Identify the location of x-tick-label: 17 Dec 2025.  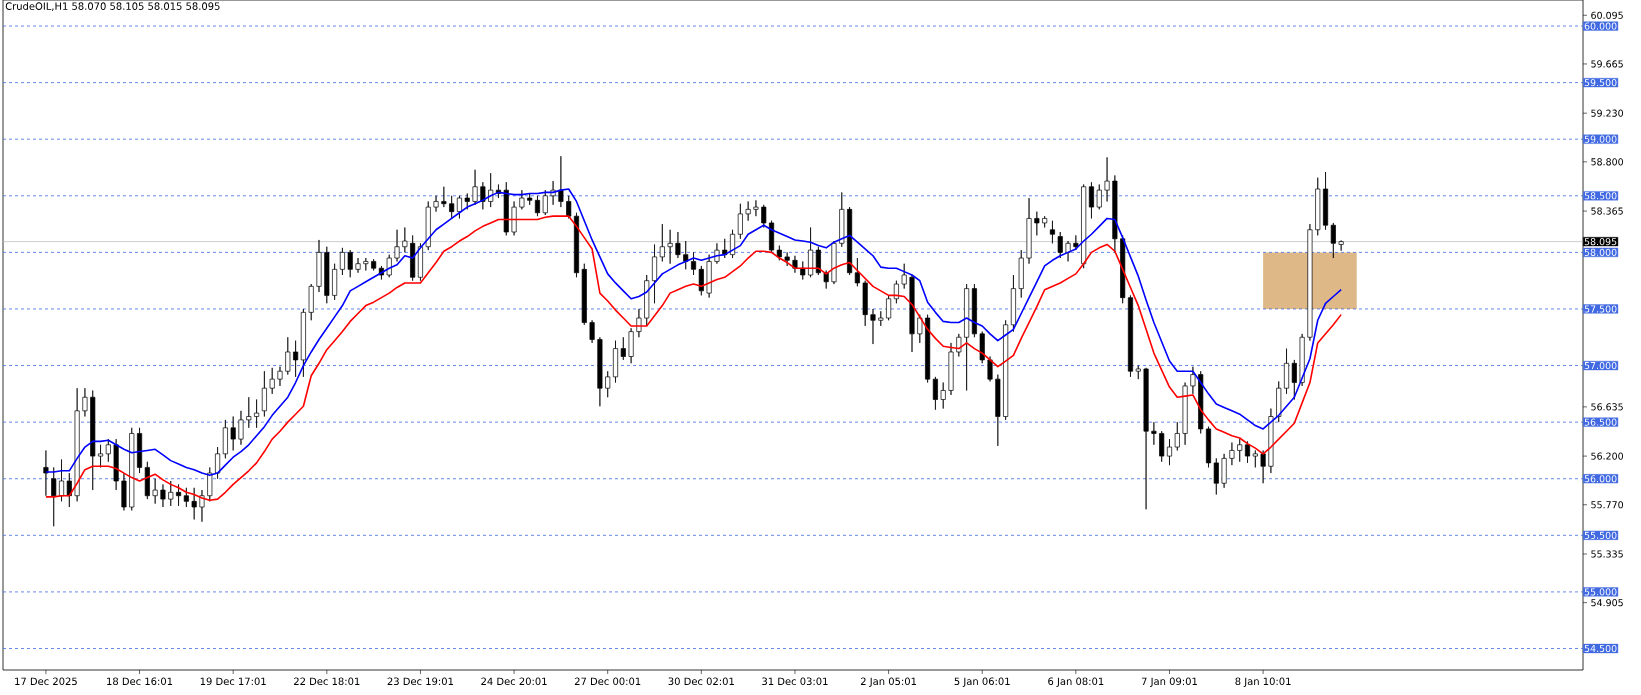
(46, 681).